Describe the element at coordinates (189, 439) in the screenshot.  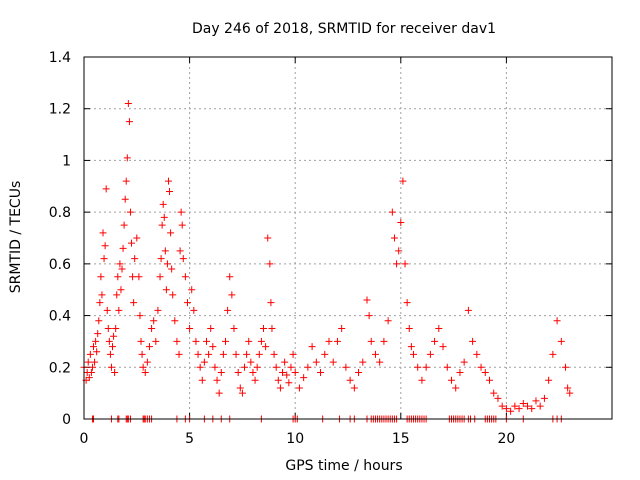
I see `x-tick-label: 5` at that location.